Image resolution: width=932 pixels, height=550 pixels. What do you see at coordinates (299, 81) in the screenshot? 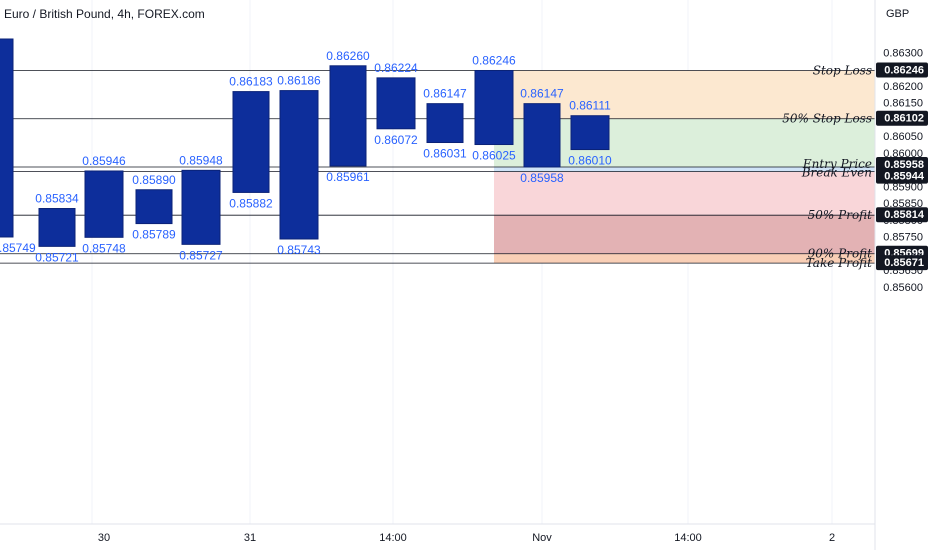
I see `candle-high-label: 0.86186` at bounding box center [299, 81].